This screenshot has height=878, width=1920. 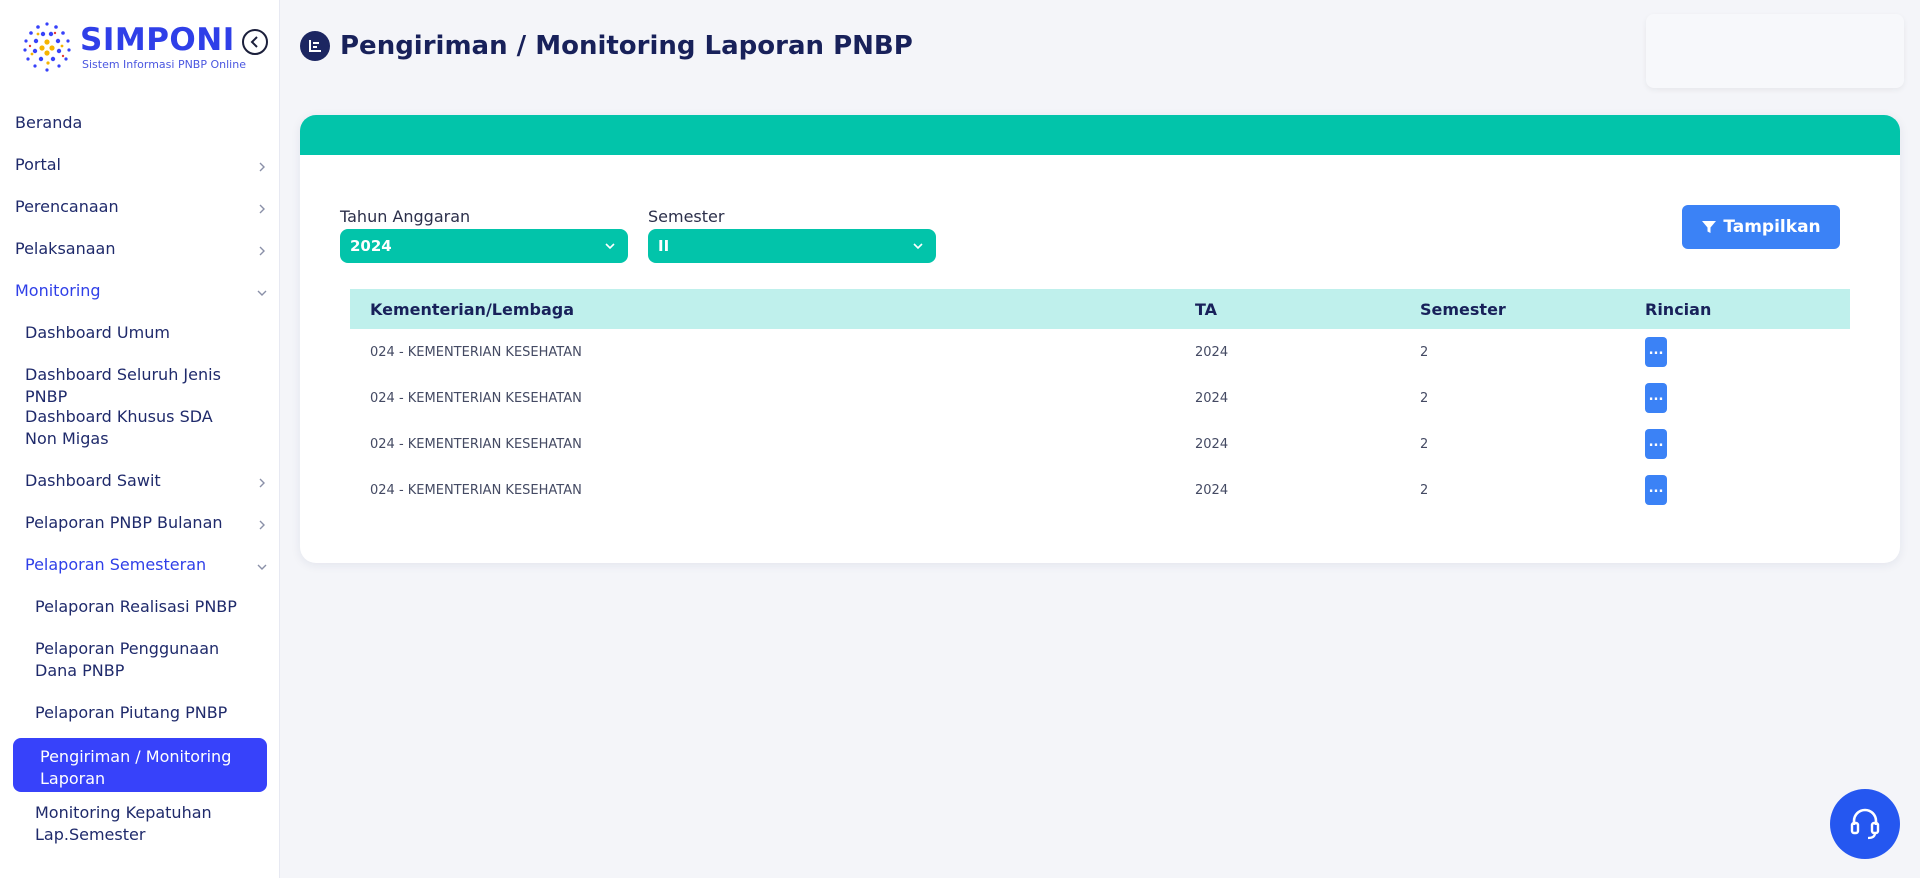 I want to click on semester-select: II, so click(x=792, y=246).